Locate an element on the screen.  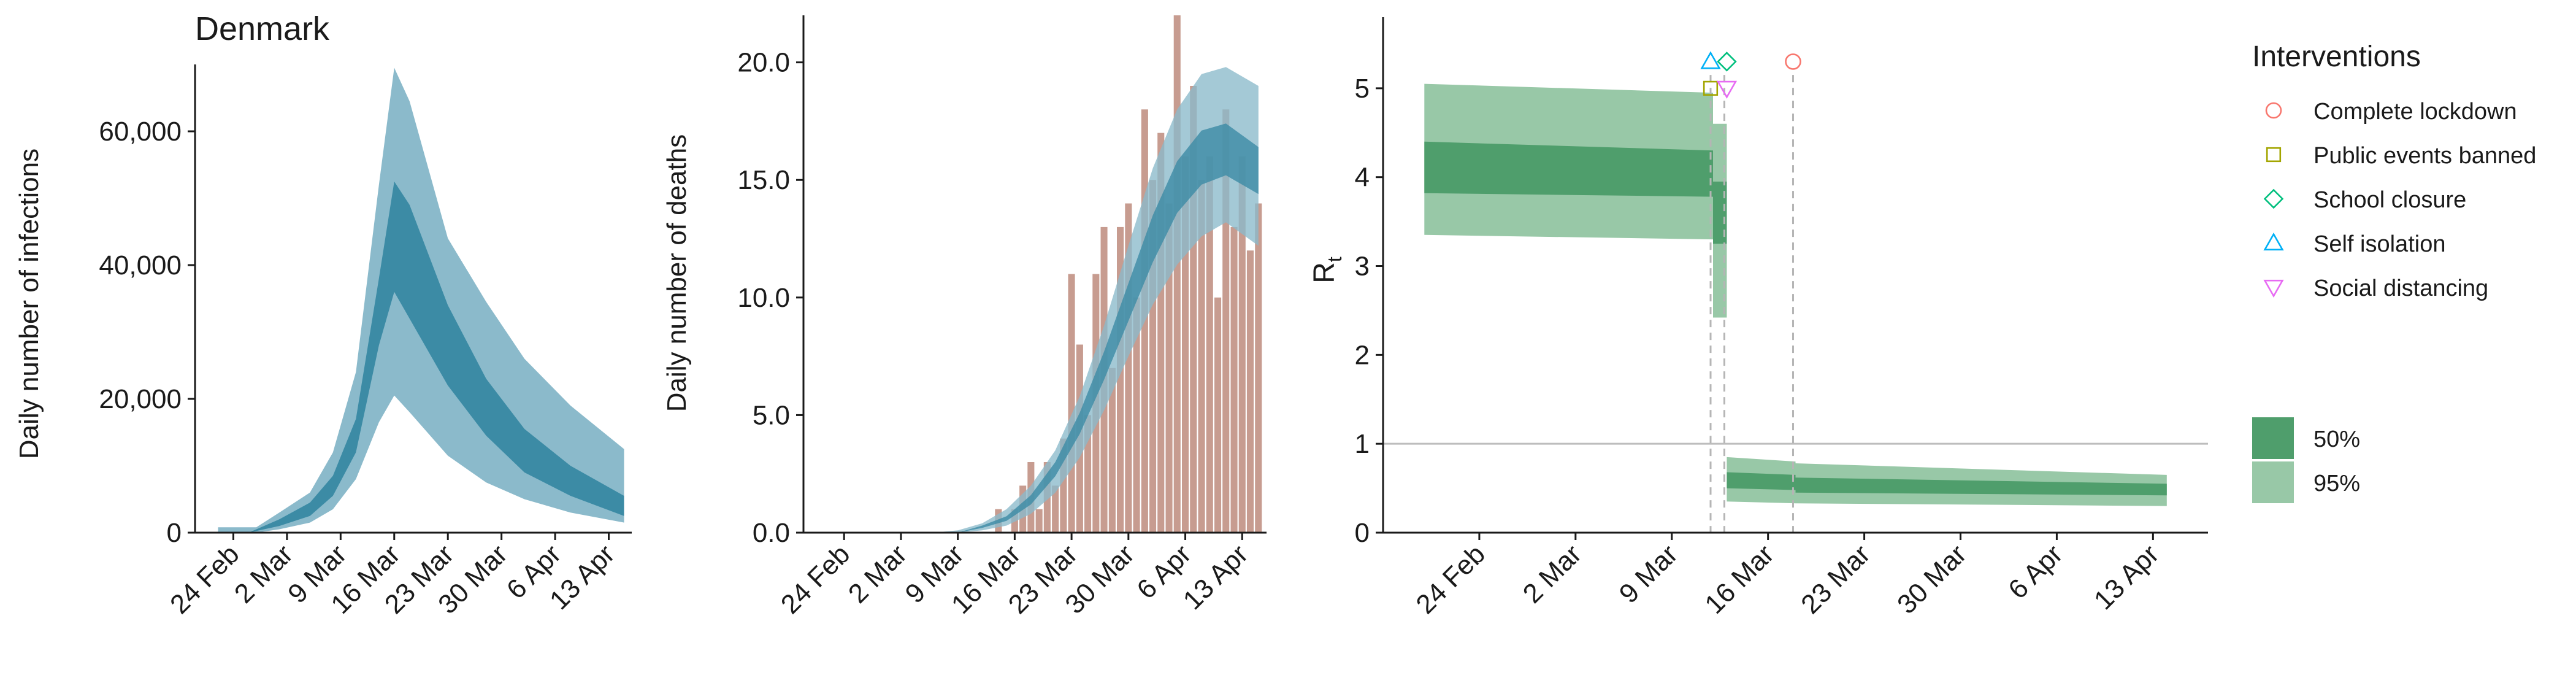
panel-title: Denmark is located at coordinates (262, 28).